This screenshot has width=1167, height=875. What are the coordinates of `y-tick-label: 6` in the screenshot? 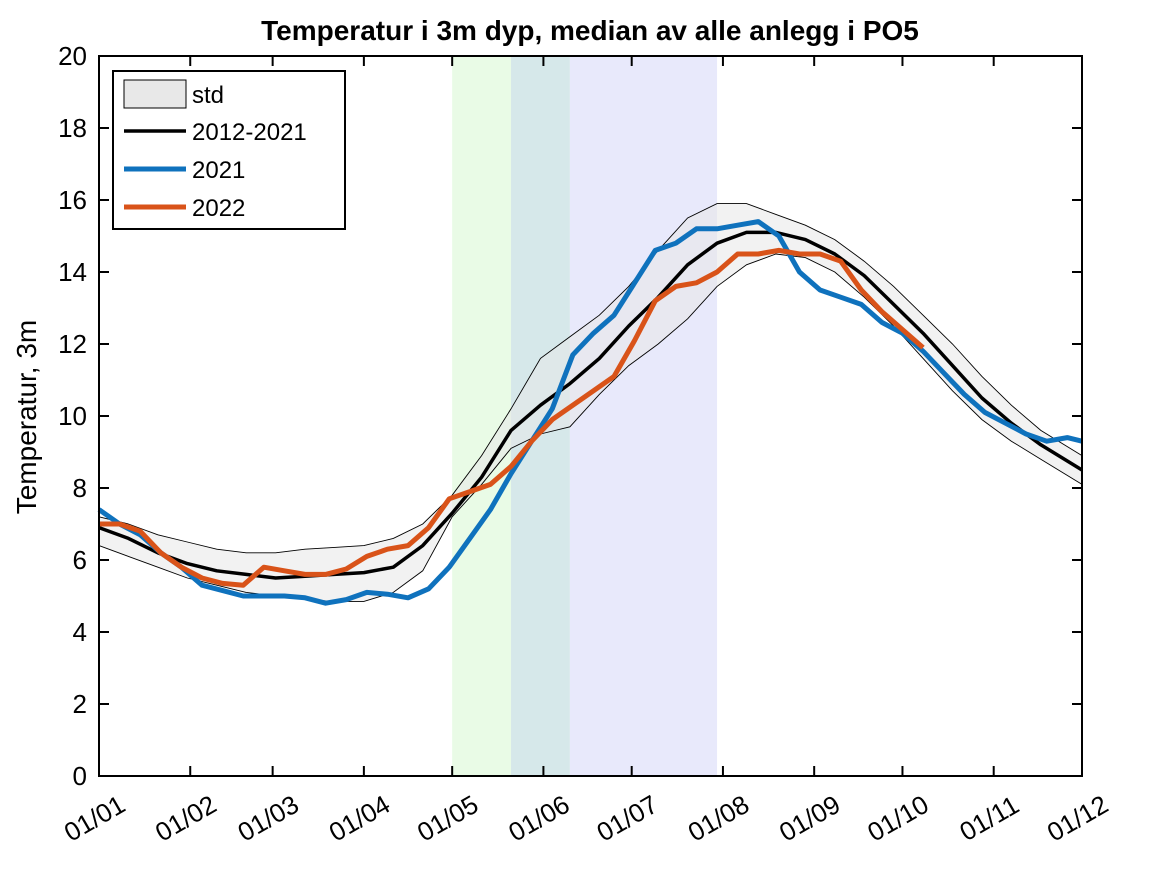 It's located at (80, 560).